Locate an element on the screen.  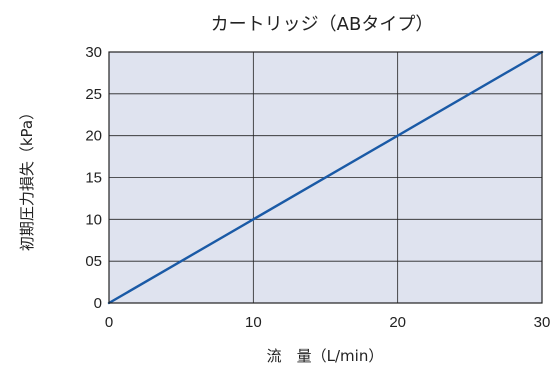
x-tick-label: 20 is located at coordinates (397, 322).